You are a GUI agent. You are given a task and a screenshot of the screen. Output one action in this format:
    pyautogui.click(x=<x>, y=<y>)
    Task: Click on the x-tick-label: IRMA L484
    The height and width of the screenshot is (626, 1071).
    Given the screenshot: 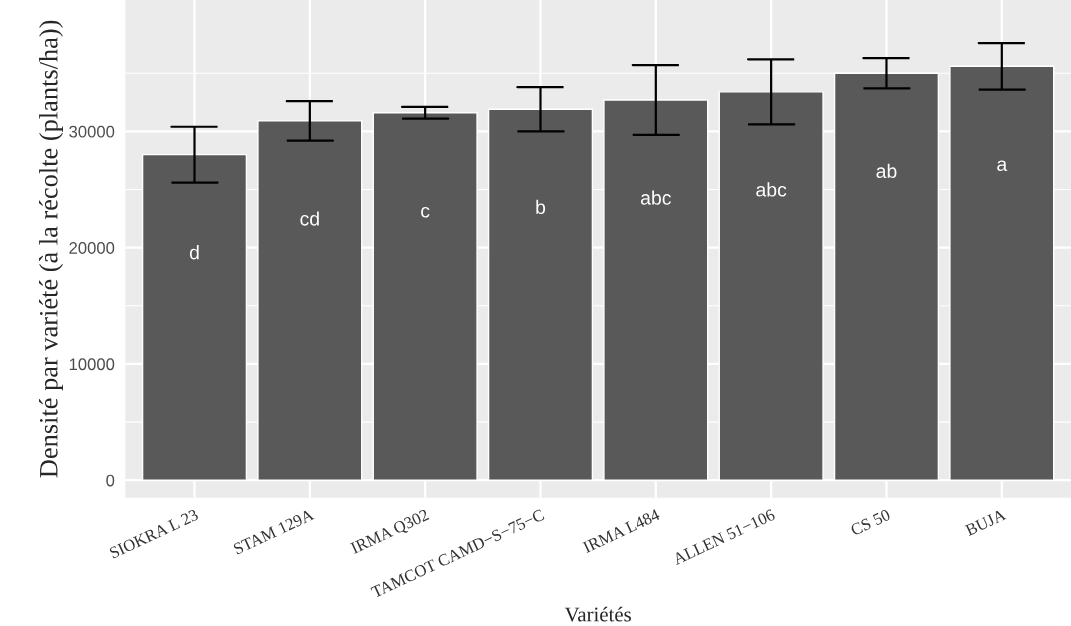 What is the action you would take?
    pyautogui.click(x=621, y=531)
    